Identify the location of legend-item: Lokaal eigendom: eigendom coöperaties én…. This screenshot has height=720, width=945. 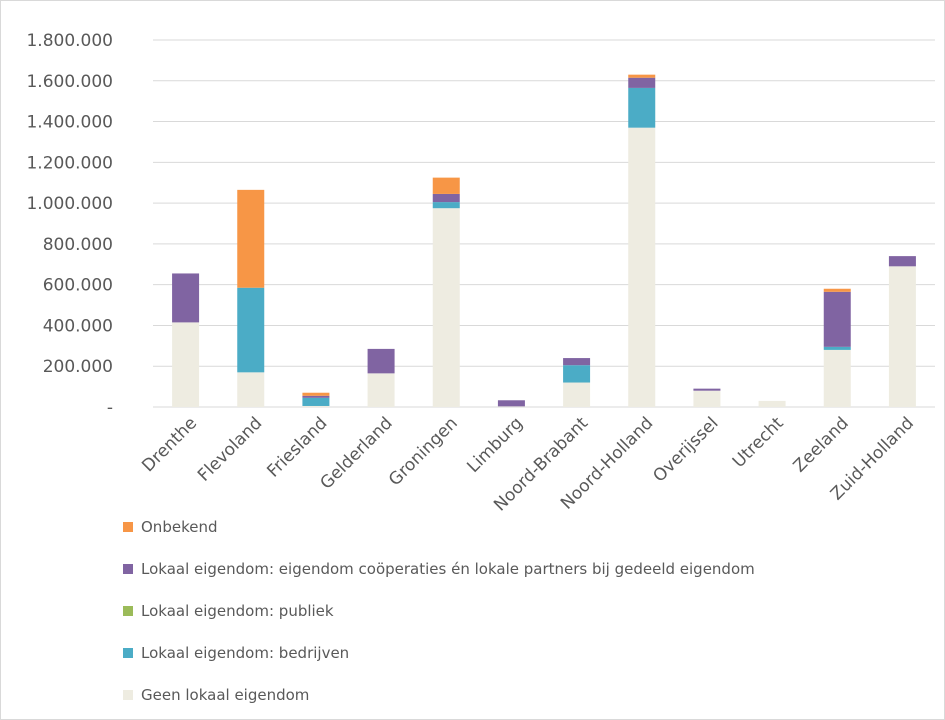
(439, 569).